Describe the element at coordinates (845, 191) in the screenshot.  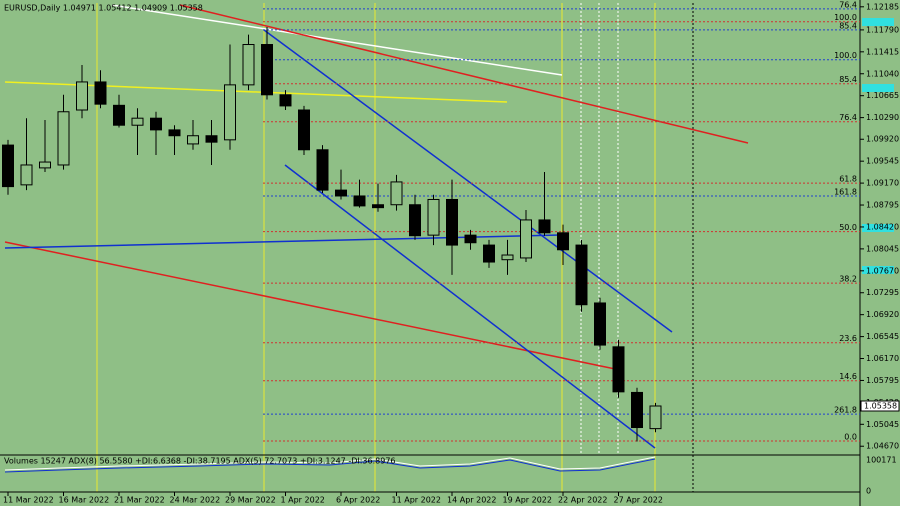
I see `level-label: 161.8` at that location.